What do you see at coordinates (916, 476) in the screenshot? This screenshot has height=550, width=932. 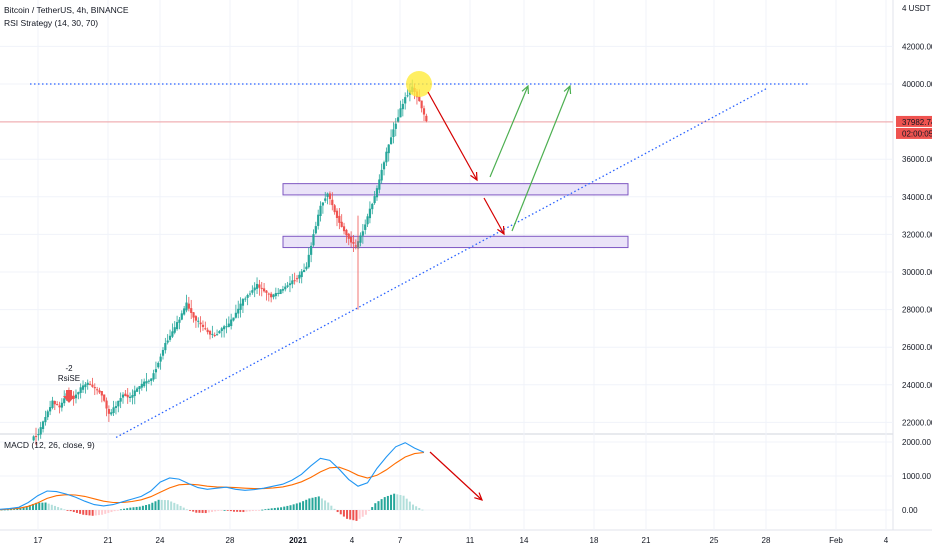 I see `macd-tick-label: 1000.00` at bounding box center [916, 476].